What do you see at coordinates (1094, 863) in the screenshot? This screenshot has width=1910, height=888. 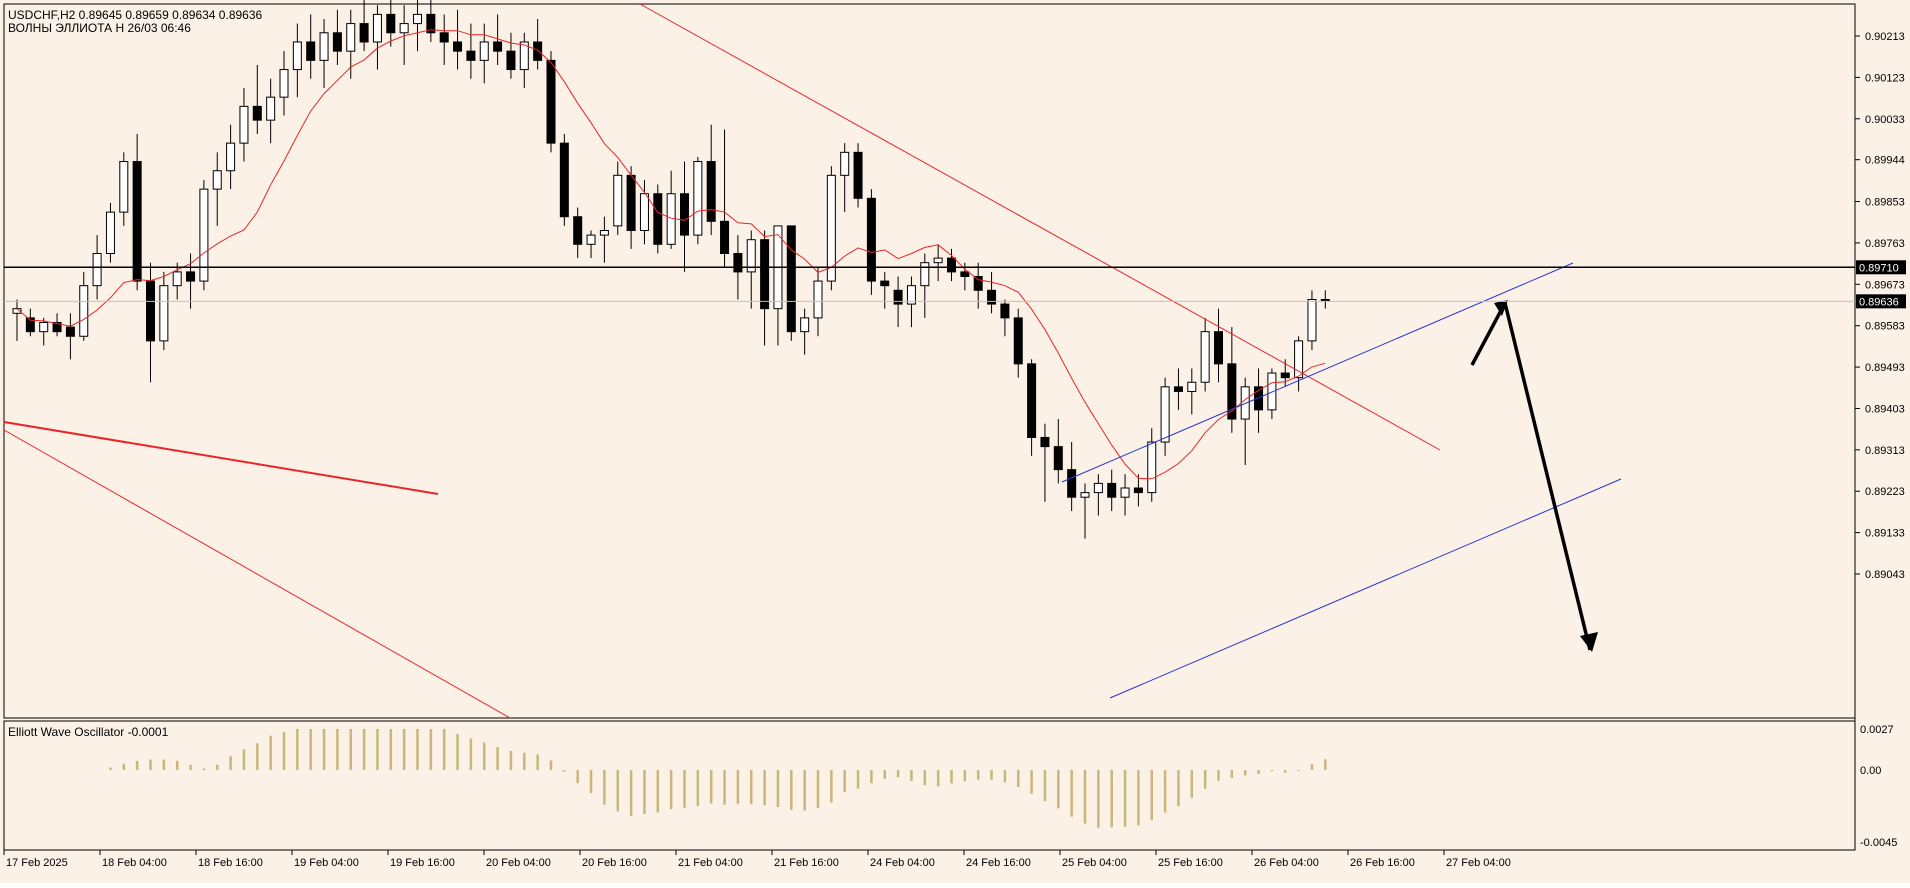 I see `time-tick-label: 25 Feb 04:00` at bounding box center [1094, 863].